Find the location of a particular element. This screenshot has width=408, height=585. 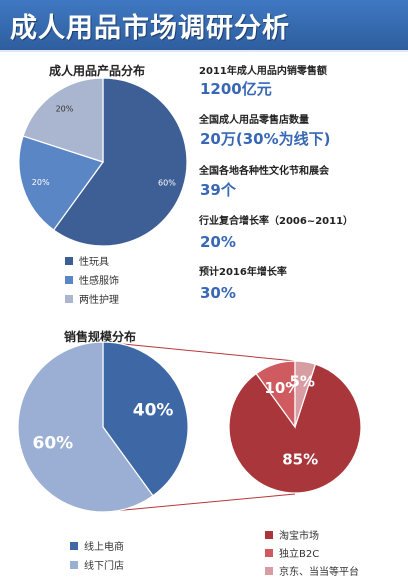

stat-label-festivals: 全国各地各种性文化节和展会 is located at coordinates (264, 171).